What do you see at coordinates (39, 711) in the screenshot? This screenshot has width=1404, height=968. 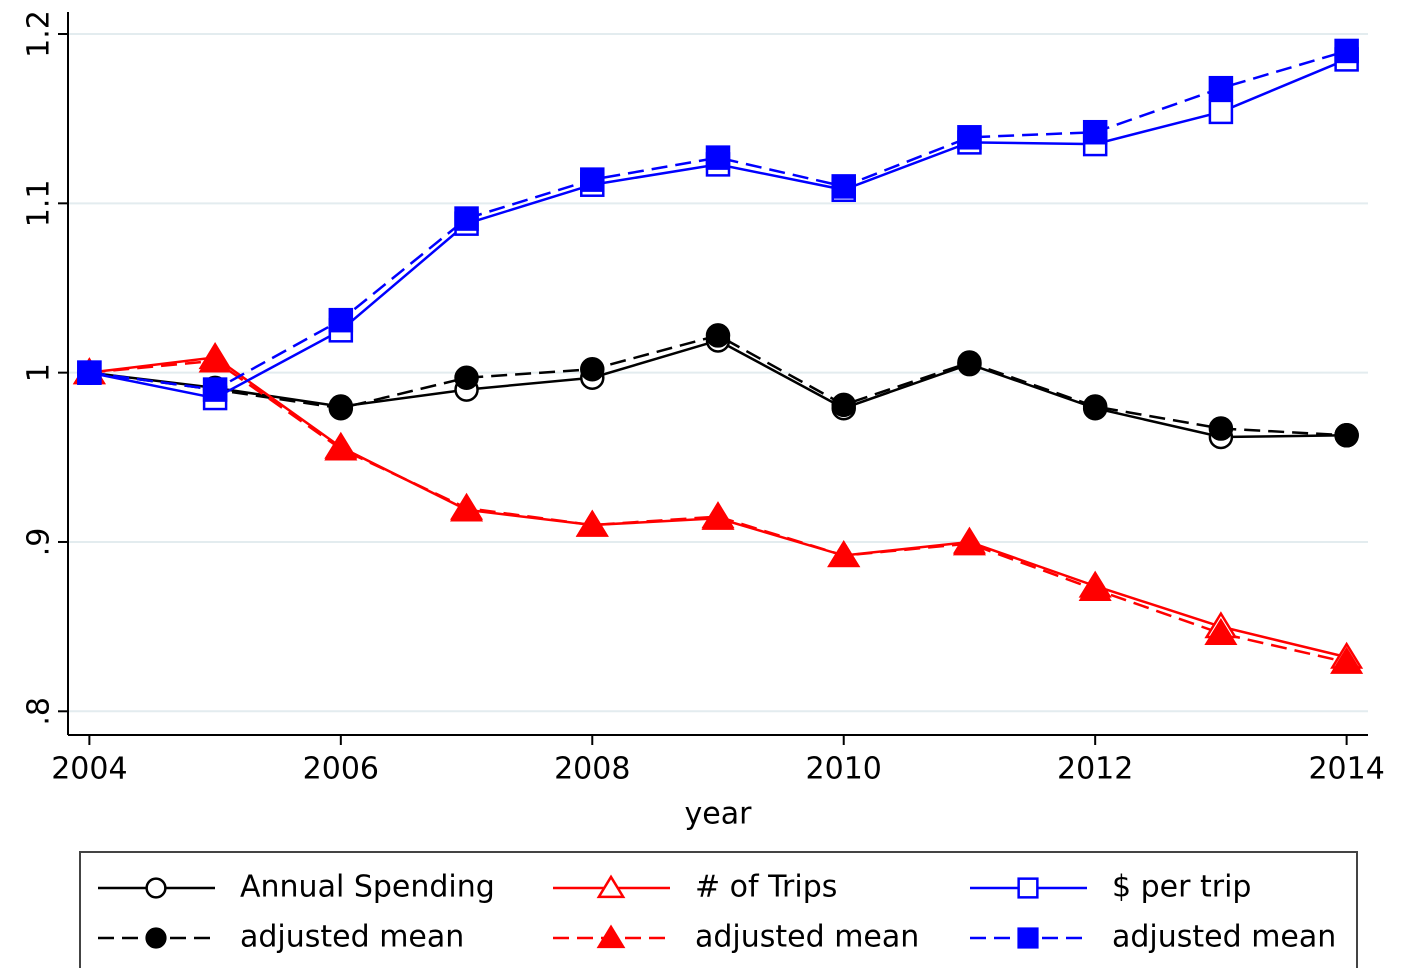 I see `y-tick-label: .8` at bounding box center [39, 711].